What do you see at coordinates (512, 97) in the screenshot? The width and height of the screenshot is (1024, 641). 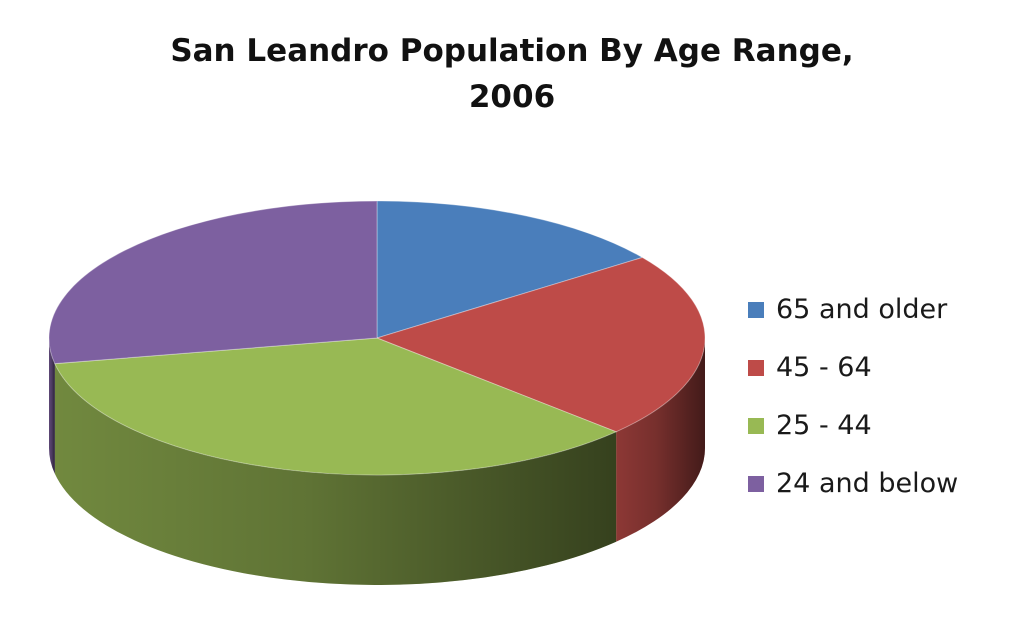 I see `chart-title-line-2: 2006` at bounding box center [512, 97].